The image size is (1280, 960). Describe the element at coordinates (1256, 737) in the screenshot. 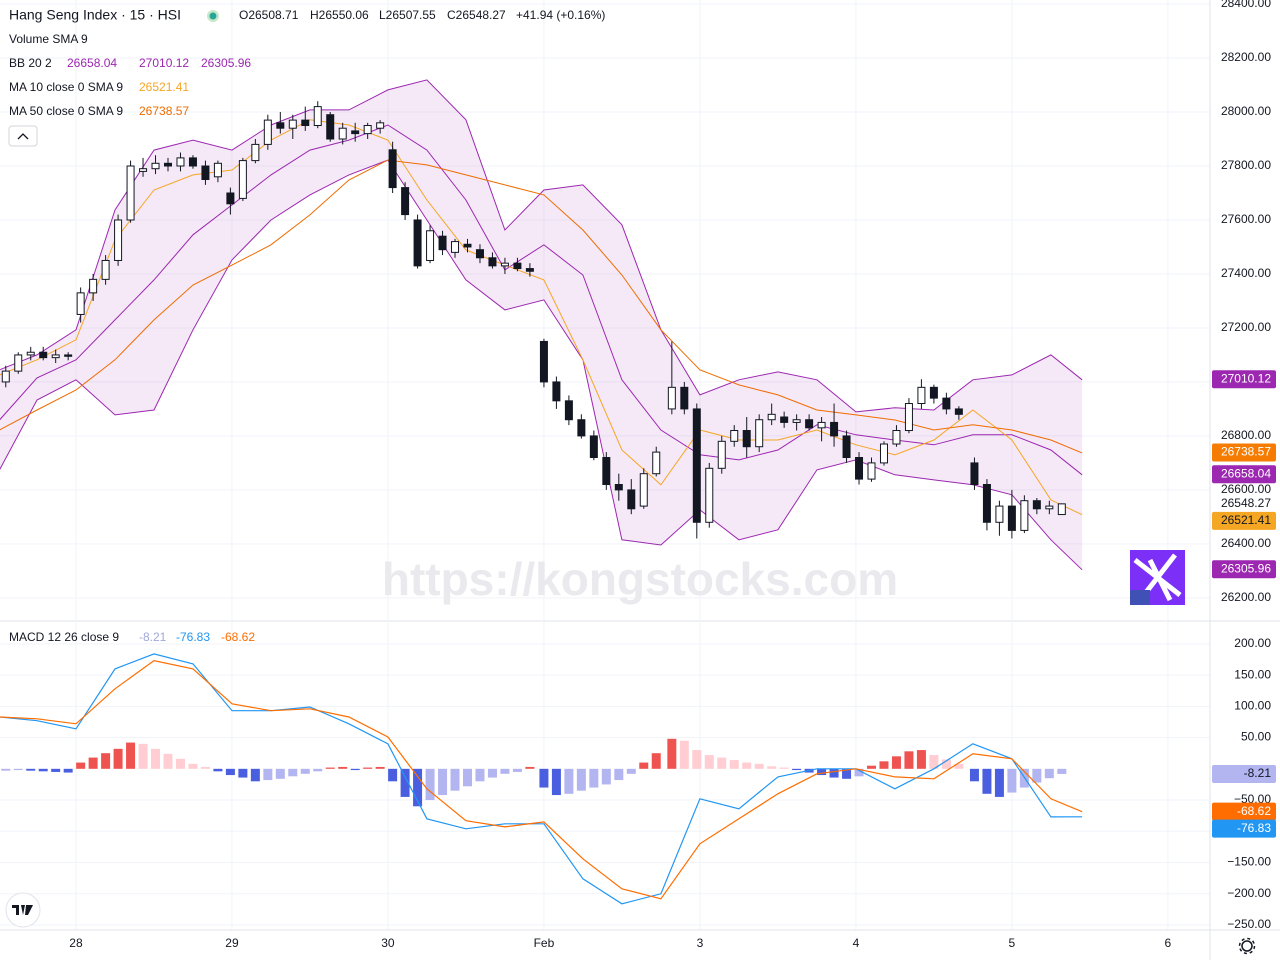

I see `y-tick-label: 50.00` at that location.